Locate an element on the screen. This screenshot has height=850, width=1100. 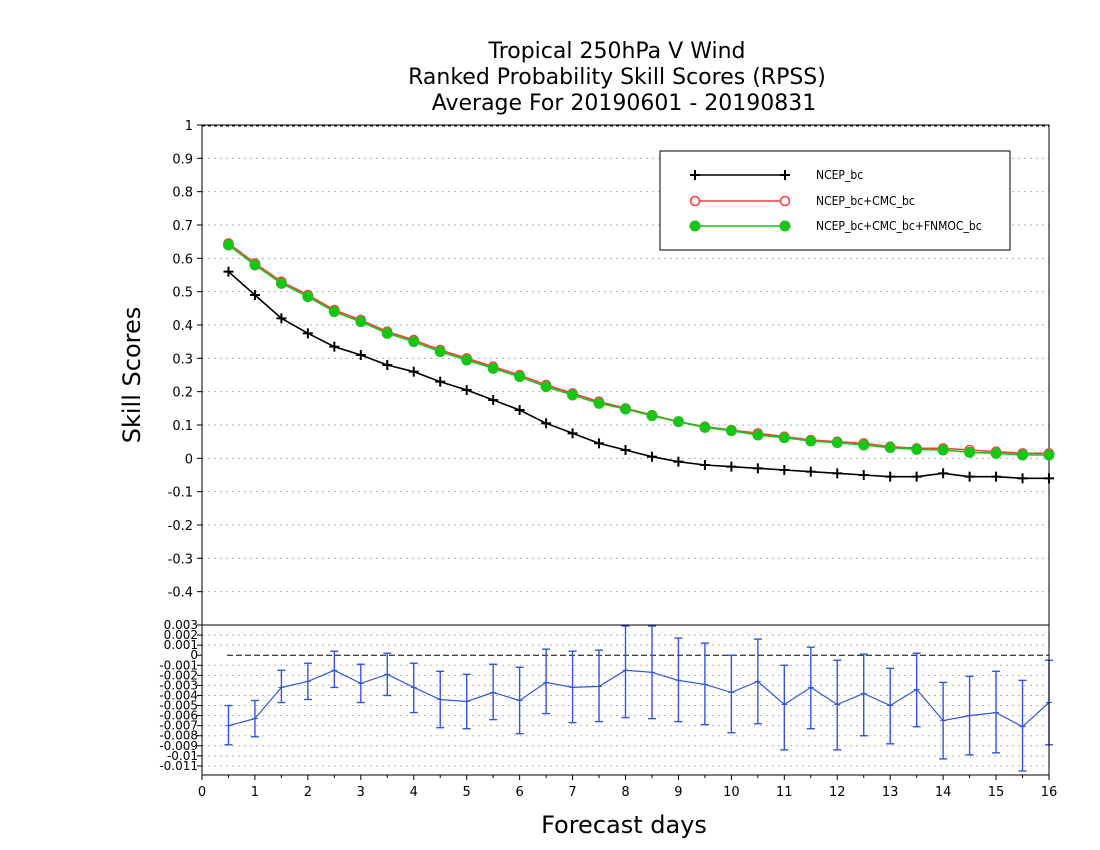
y-tick-label: 0.003 is located at coordinates (181, 625).